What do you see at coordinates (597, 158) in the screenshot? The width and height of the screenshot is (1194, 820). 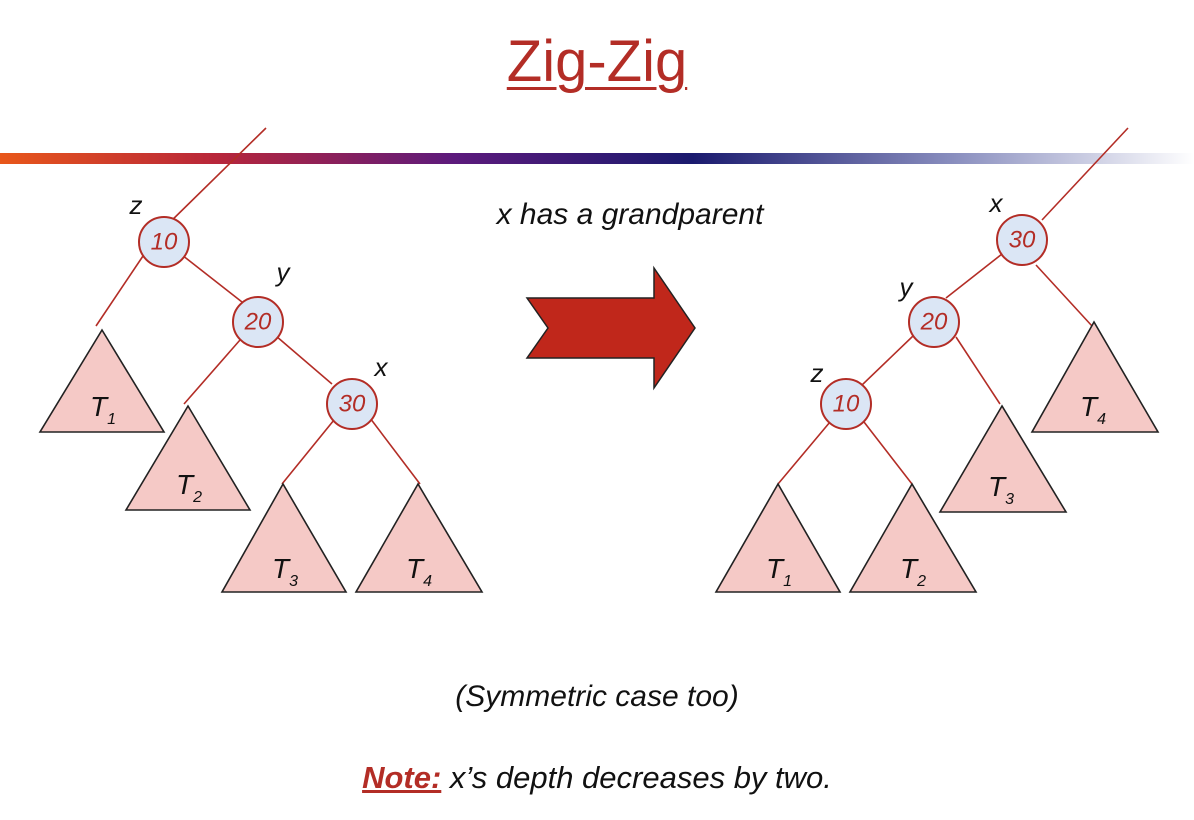 I see `gradient-divider` at bounding box center [597, 158].